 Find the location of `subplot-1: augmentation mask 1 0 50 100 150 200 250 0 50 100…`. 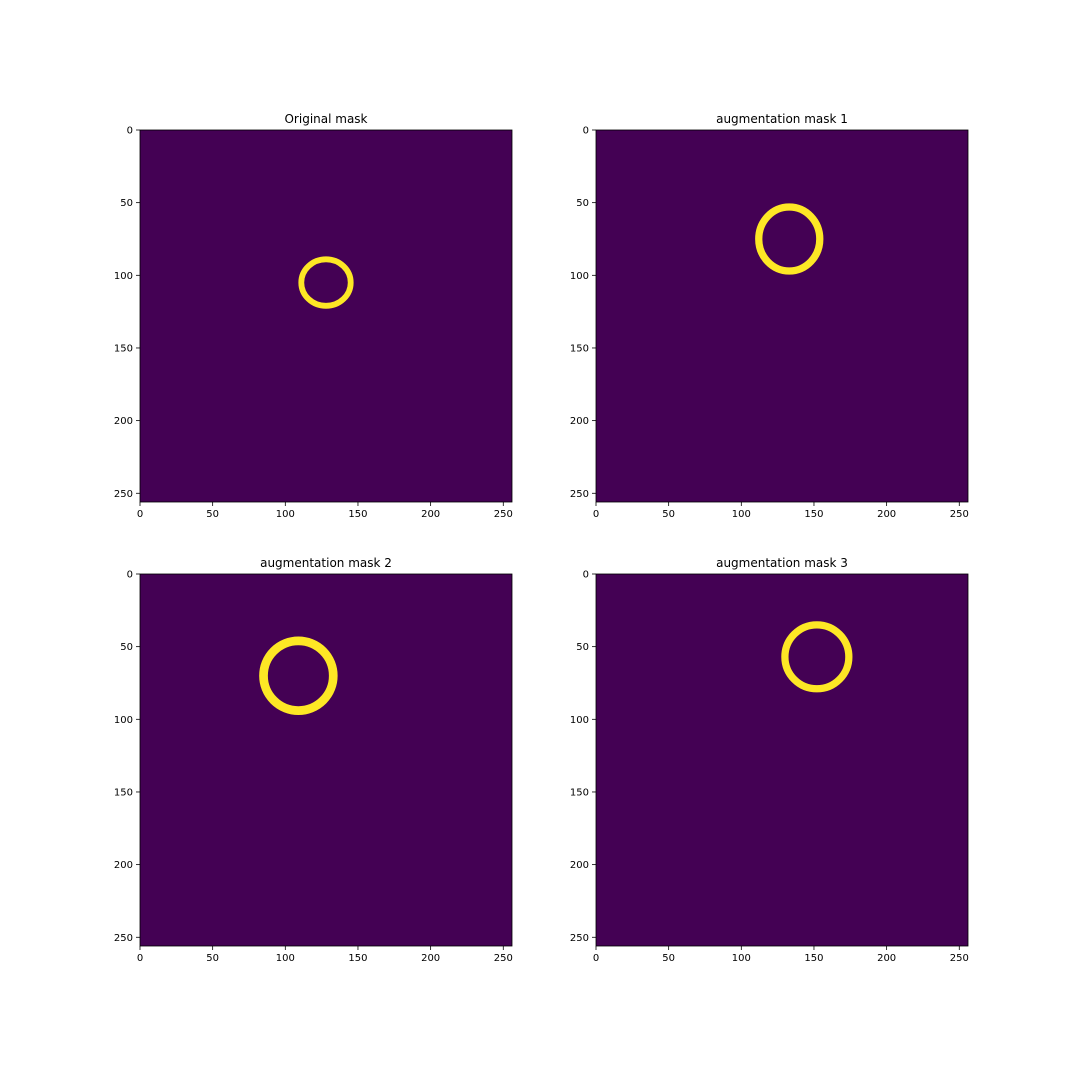

subplot-1: augmentation mask 1 0 50 100 150 200 250 0 50 100… is located at coordinates (769, 316).